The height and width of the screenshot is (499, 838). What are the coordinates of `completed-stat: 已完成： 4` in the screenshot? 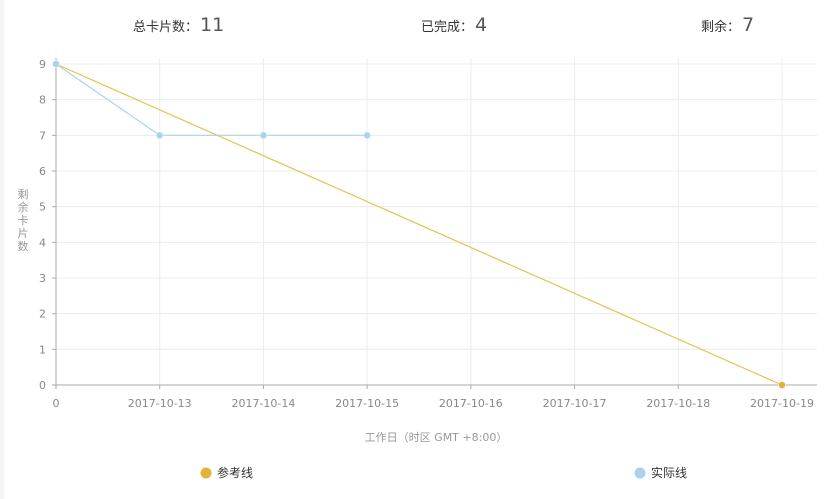 It's located at (454, 25).